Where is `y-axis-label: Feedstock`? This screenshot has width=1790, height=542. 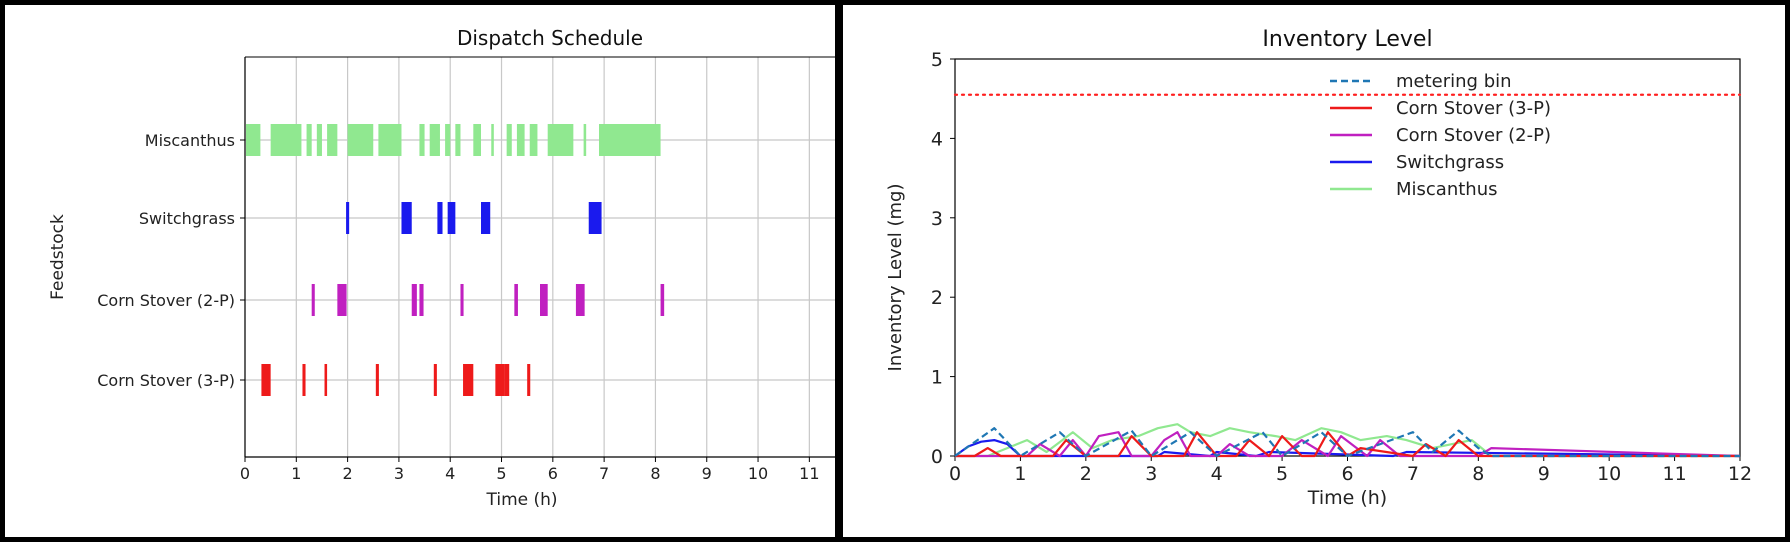
y-axis-label: Feedstock is located at coordinates (58, 257).